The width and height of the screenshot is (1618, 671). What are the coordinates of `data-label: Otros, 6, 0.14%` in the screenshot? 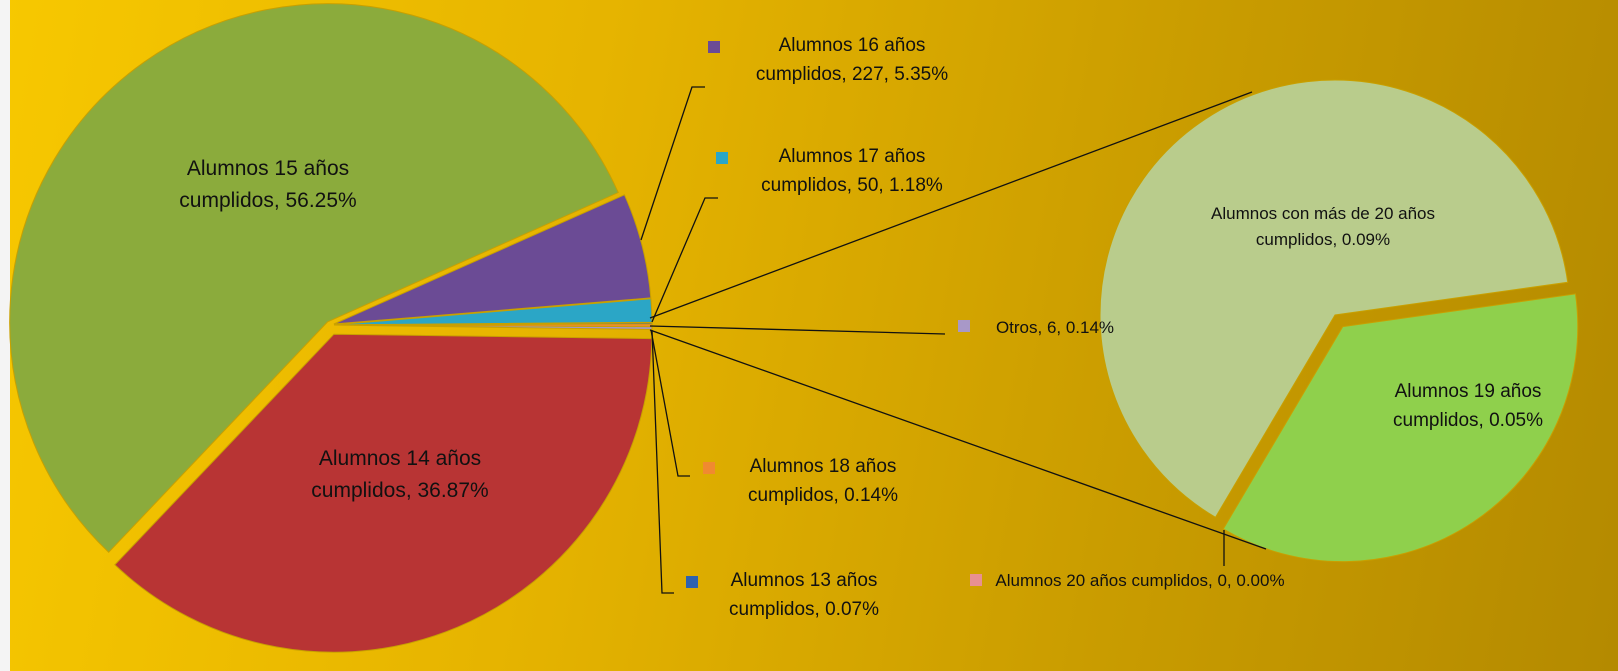 It's located at (1055, 327).